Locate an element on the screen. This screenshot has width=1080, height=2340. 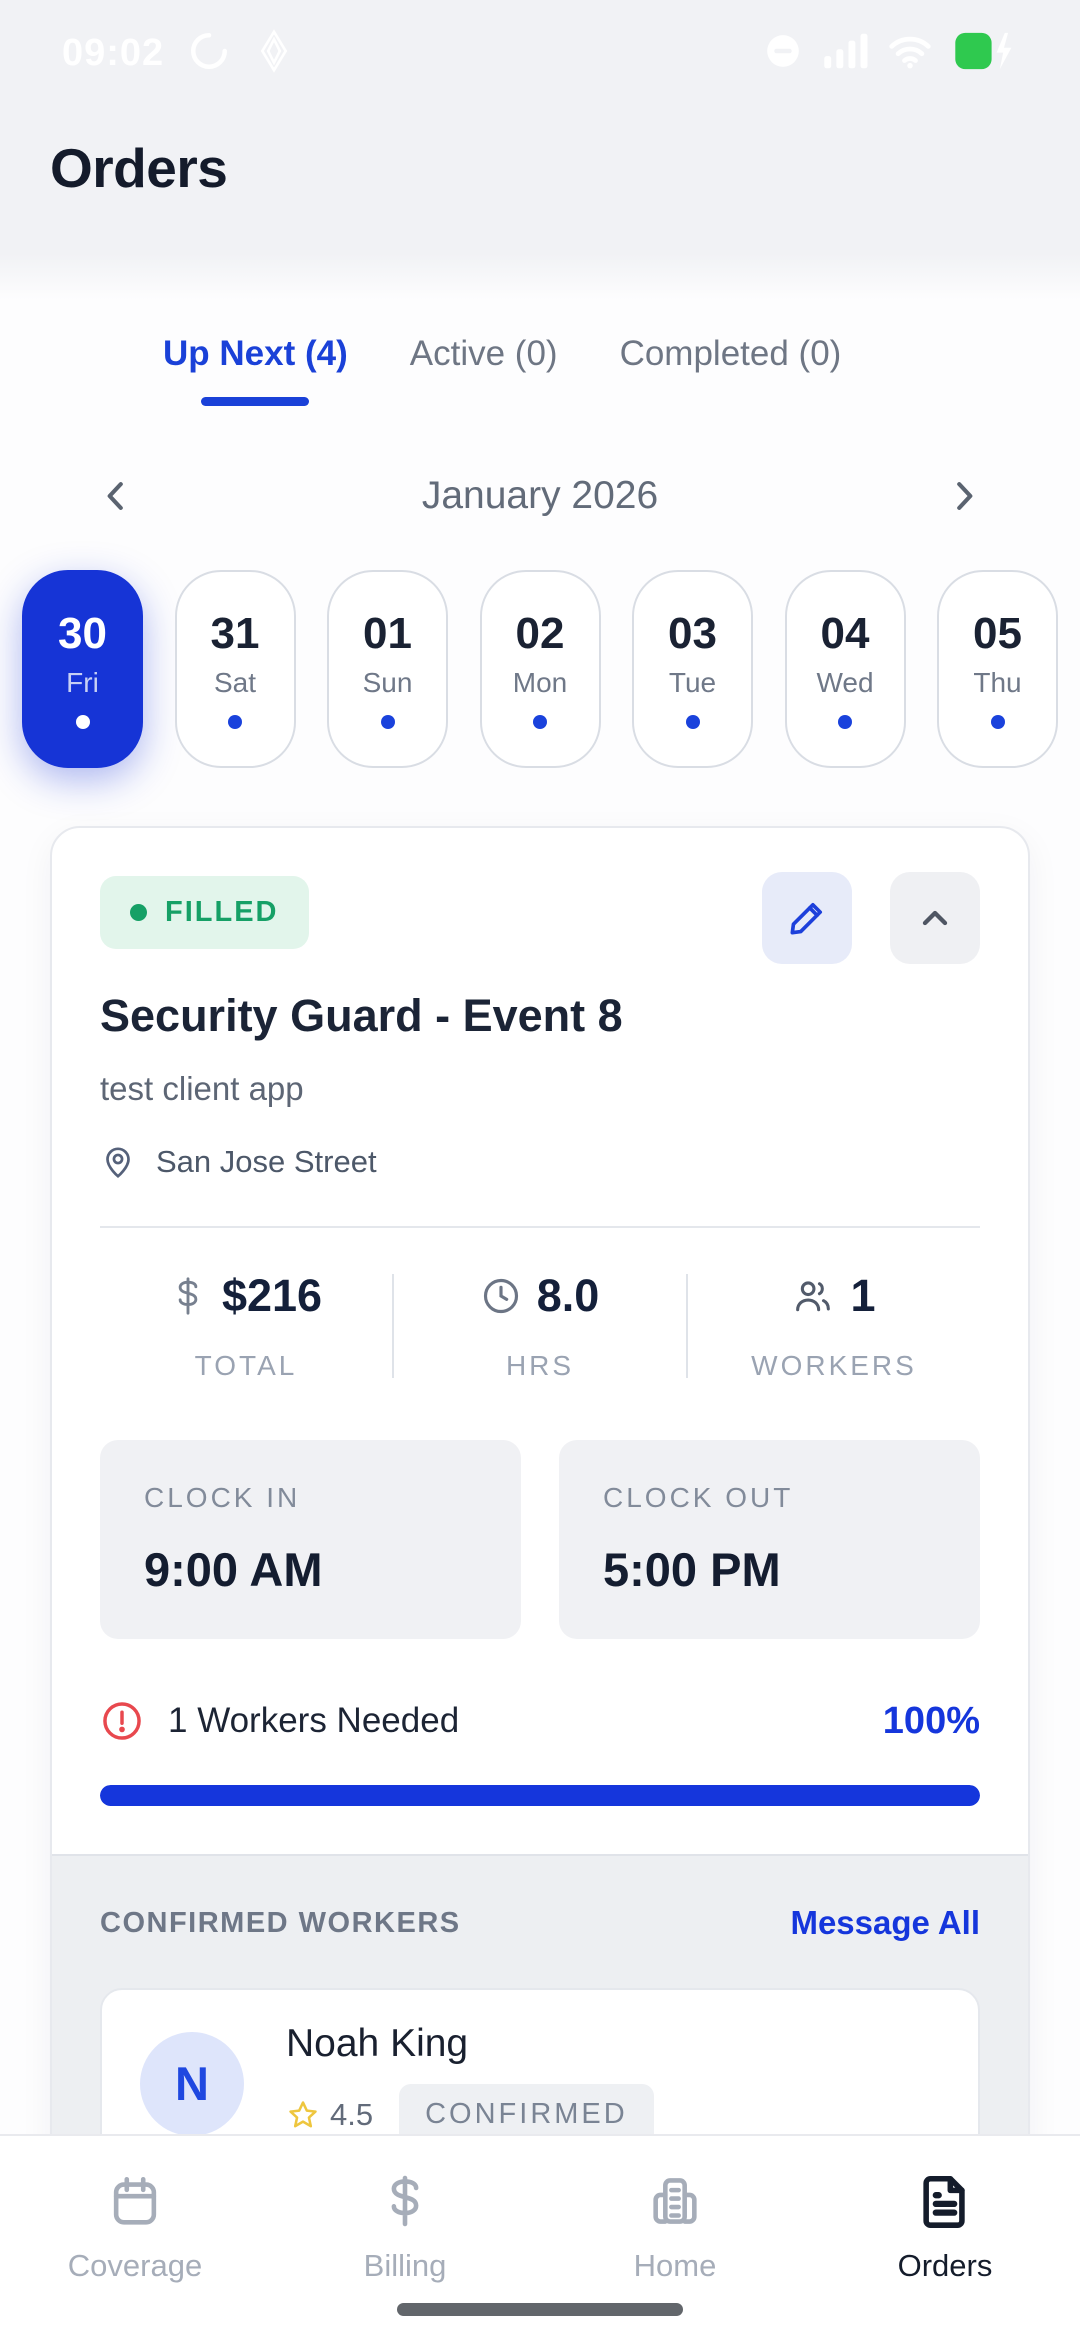
date-number: 03 is located at coordinates (692, 633).